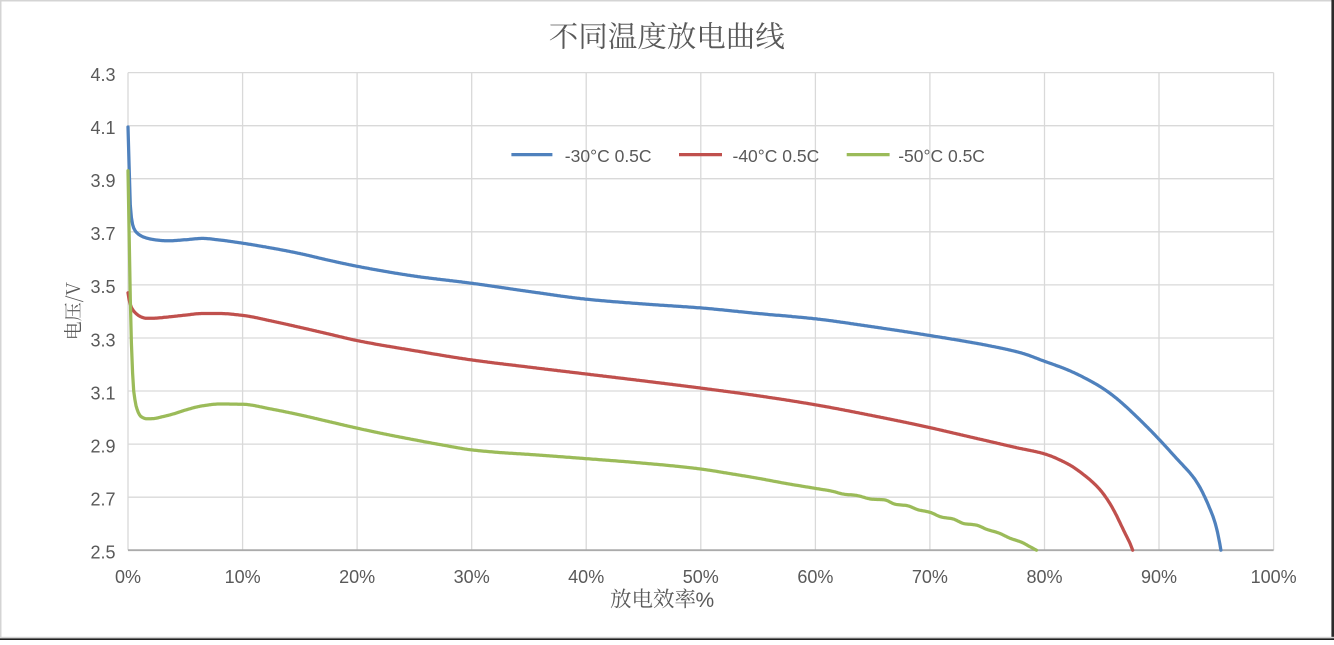 This screenshot has width=1334, height=645. I want to click on svg-text: 90%, so click(1159, 577).